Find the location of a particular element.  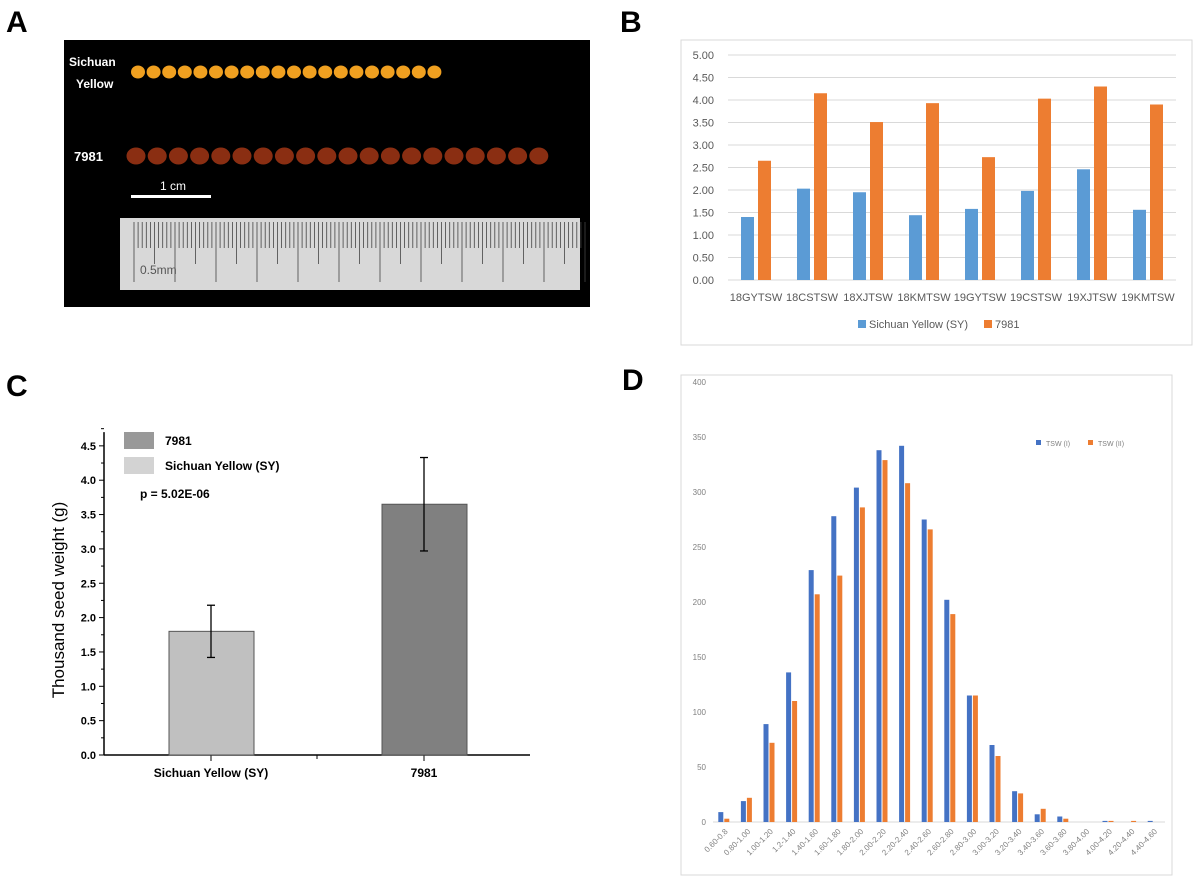

y-tick-label: 2.0 is located at coordinates (88, 619).